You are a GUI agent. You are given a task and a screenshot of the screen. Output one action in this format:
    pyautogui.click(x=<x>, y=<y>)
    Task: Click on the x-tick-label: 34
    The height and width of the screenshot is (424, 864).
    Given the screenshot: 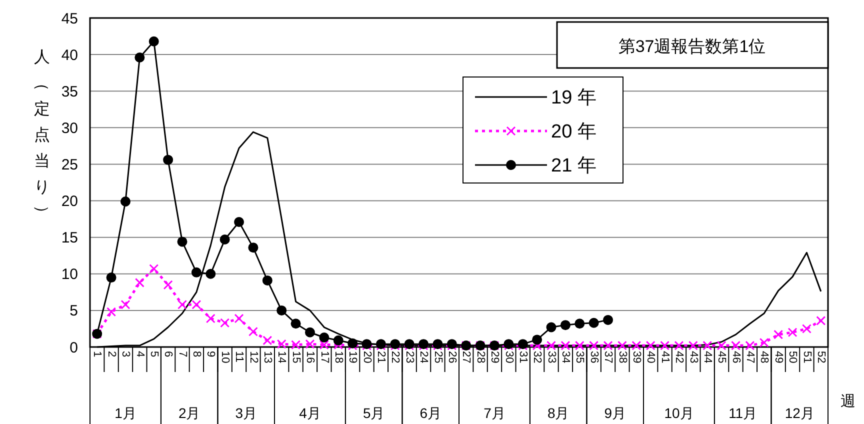 What is the action you would take?
    pyautogui.click(x=566, y=357)
    